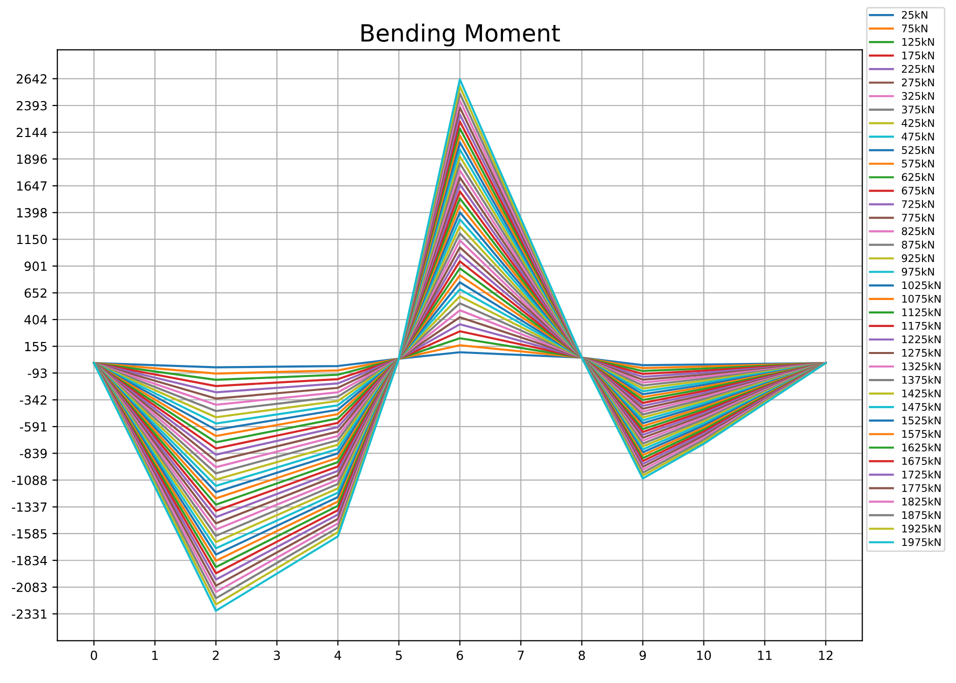  Describe the element at coordinates (921, 393) in the screenshot. I see `legend-label: 1425kN` at that location.